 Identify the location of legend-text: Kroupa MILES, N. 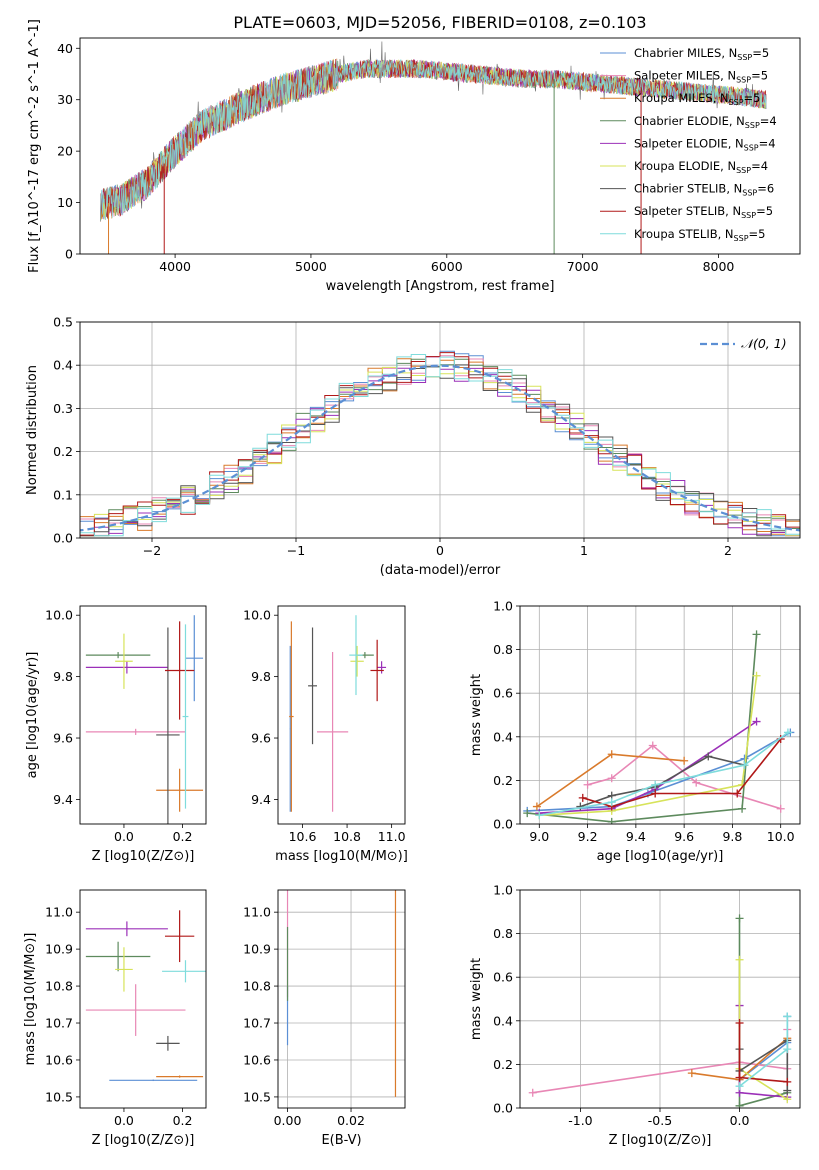
(681, 98).